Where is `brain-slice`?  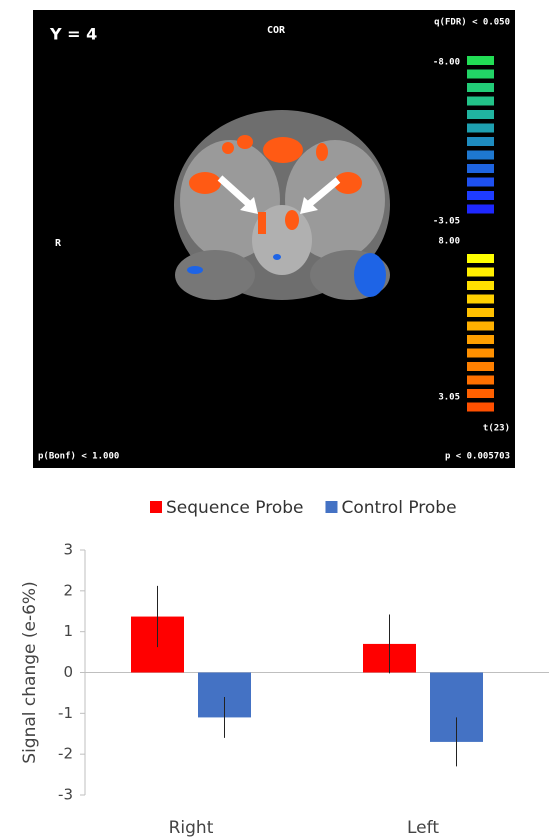
brain-slice is located at coordinates (282, 205).